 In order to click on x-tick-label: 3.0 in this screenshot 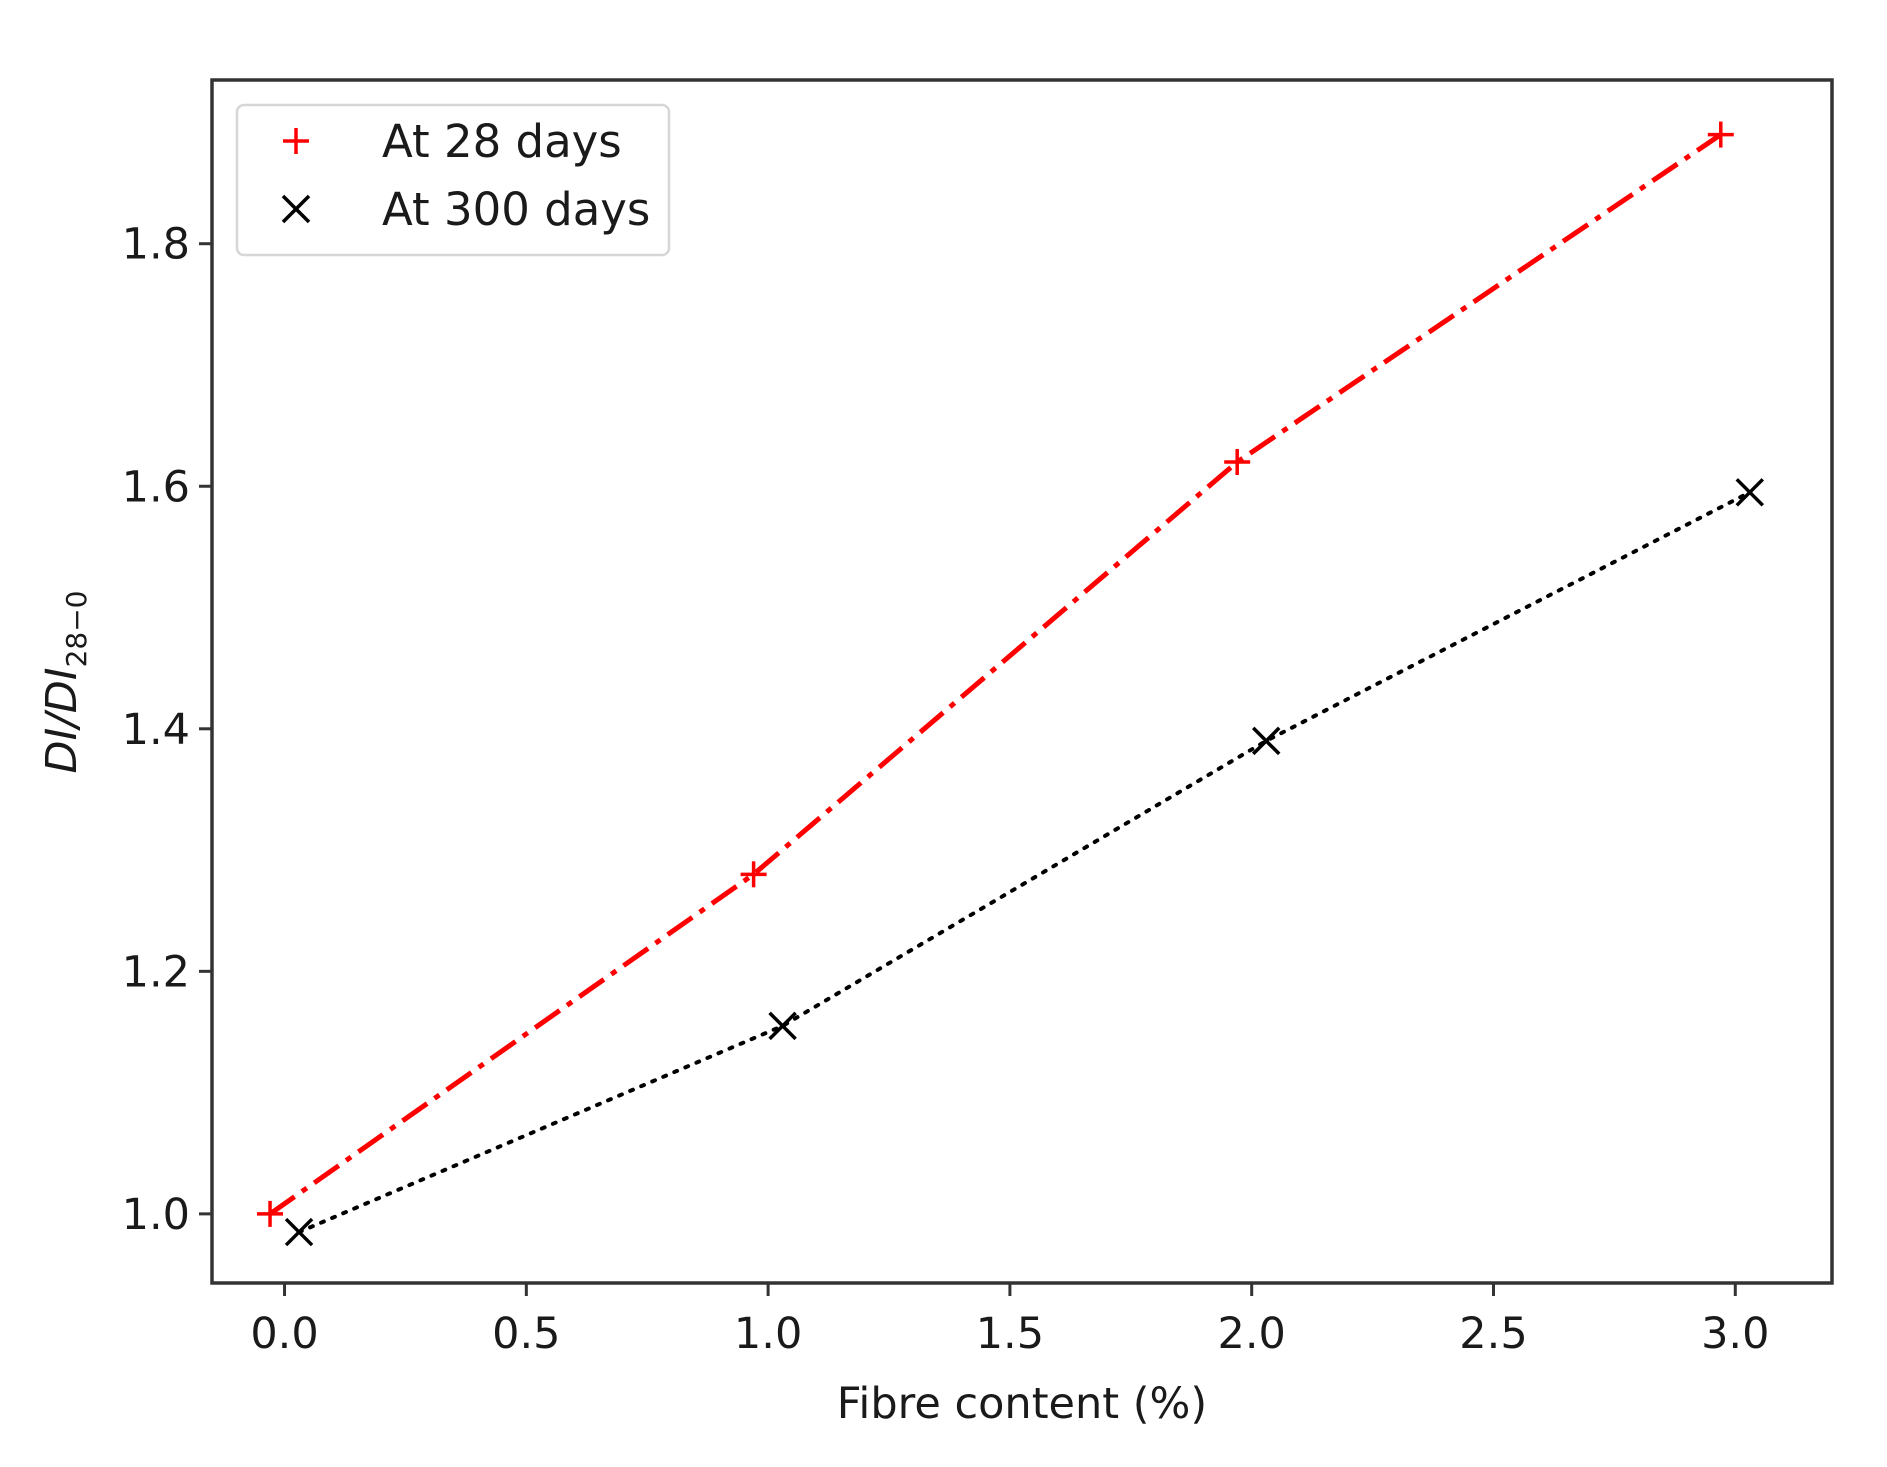, I will do `click(1735, 1334)`.